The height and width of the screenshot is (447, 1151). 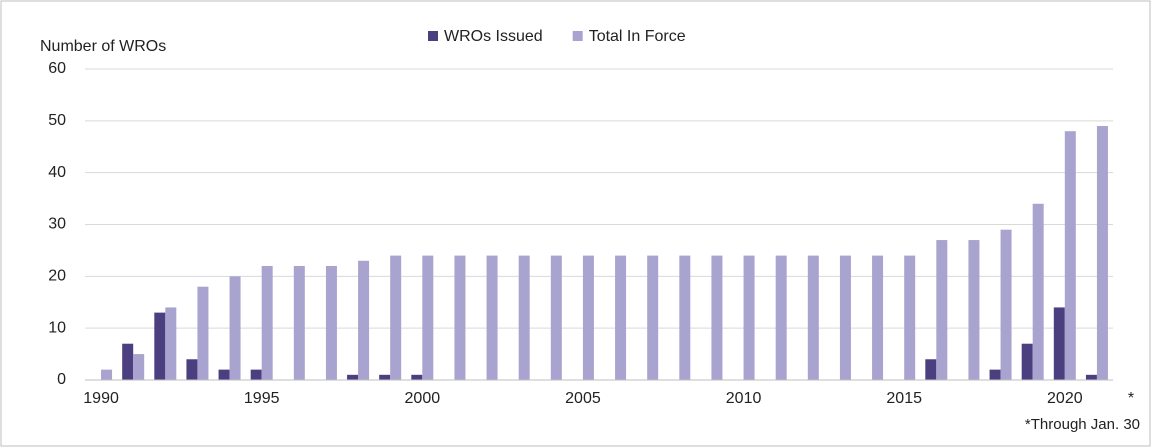 I want to click on x-tick-label: 2010, so click(x=744, y=398).